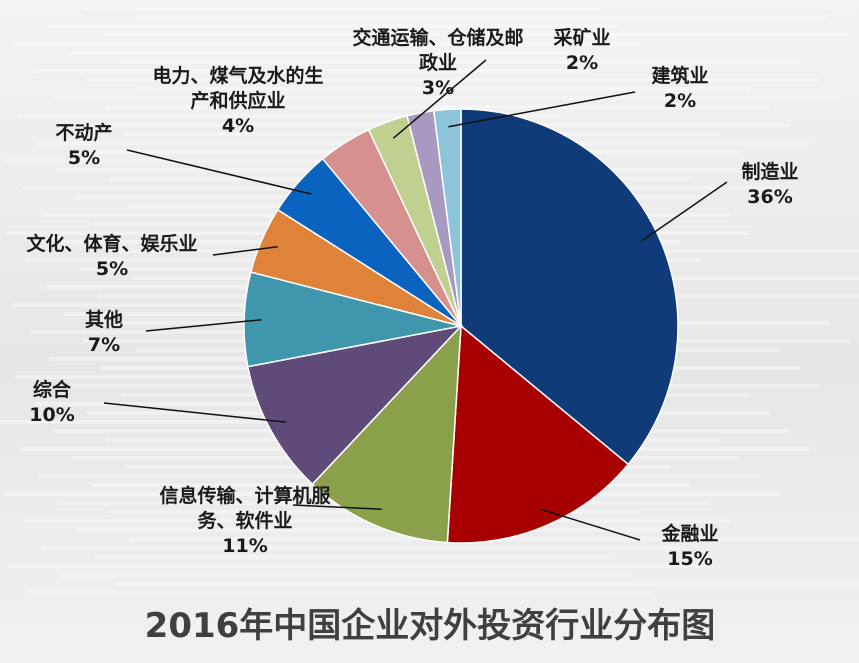 This screenshot has width=859, height=663. I want to click on slice-label: 金融业 15%, so click(689, 546).